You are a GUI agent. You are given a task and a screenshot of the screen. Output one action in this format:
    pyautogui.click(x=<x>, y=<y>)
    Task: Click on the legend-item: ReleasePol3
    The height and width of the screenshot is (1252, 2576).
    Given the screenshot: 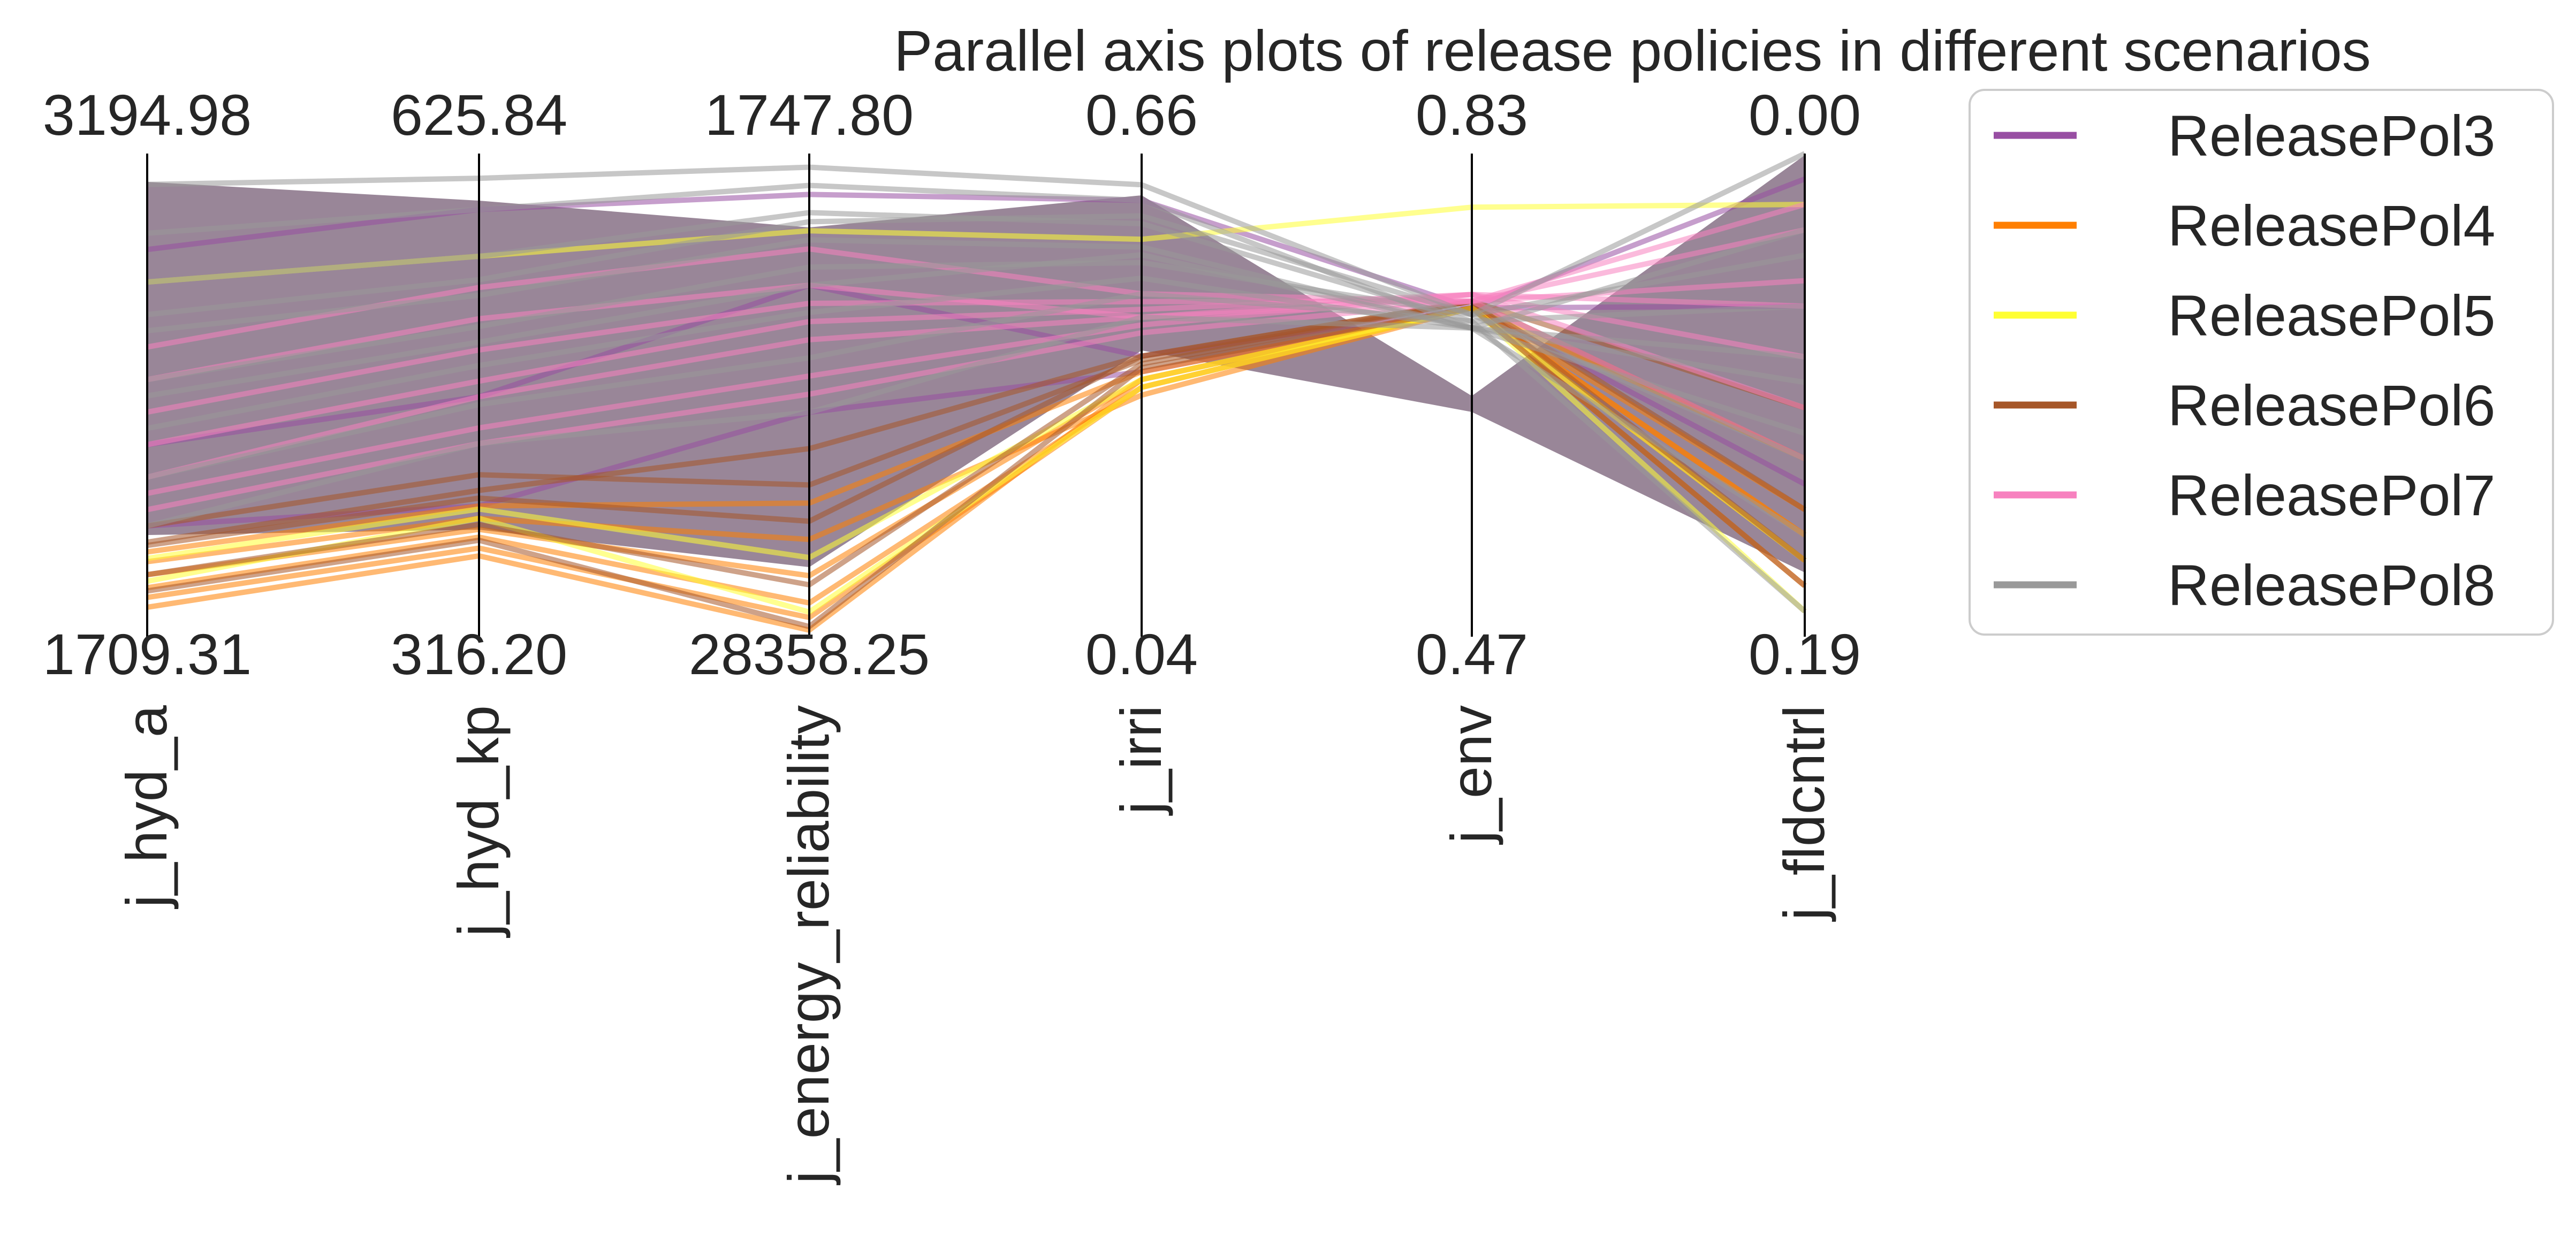 What is the action you would take?
    pyautogui.click(x=2244, y=135)
    